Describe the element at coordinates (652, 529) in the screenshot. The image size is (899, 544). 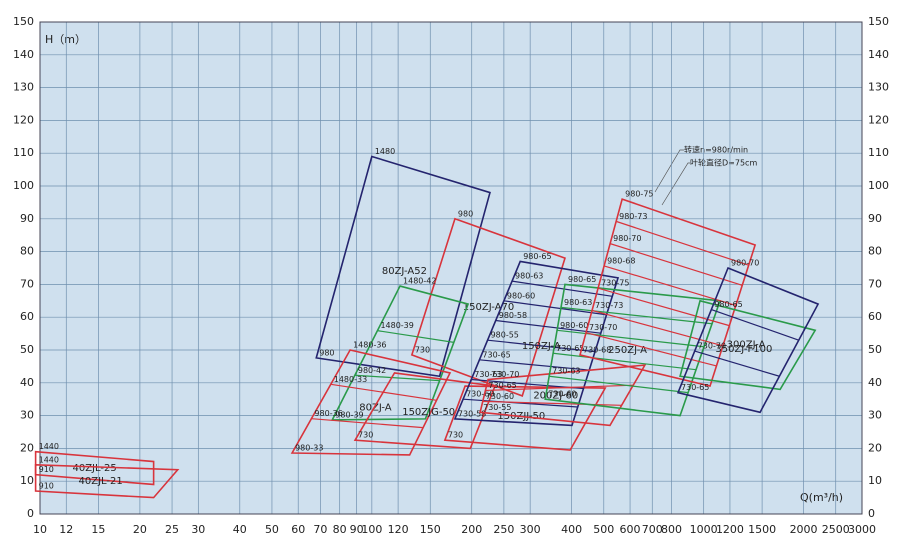
I see `x-tick-label: 700` at that location.